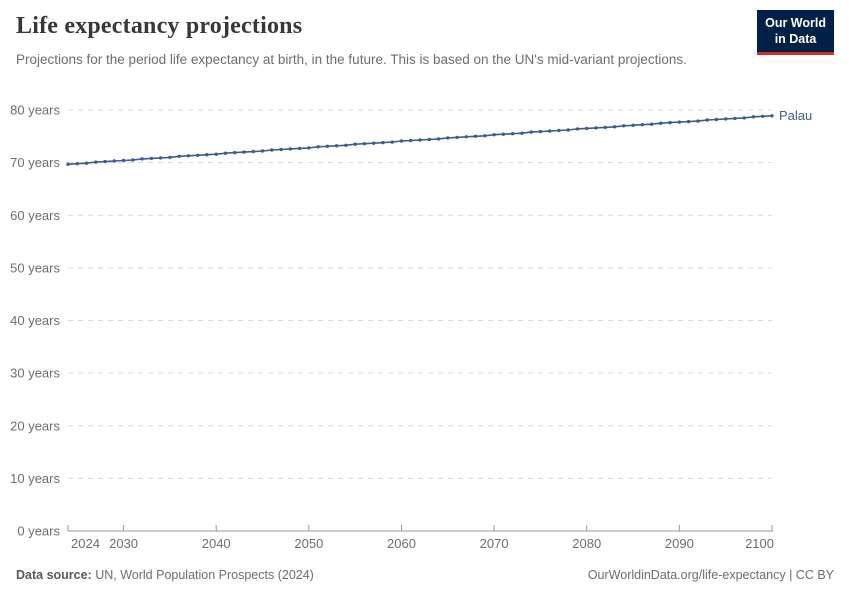 The width and height of the screenshot is (850, 600). What do you see at coordinates (35, 425) in the screenshot?
I see `y-axis-tick-label: 20 years` at bounding box center [35, 425].